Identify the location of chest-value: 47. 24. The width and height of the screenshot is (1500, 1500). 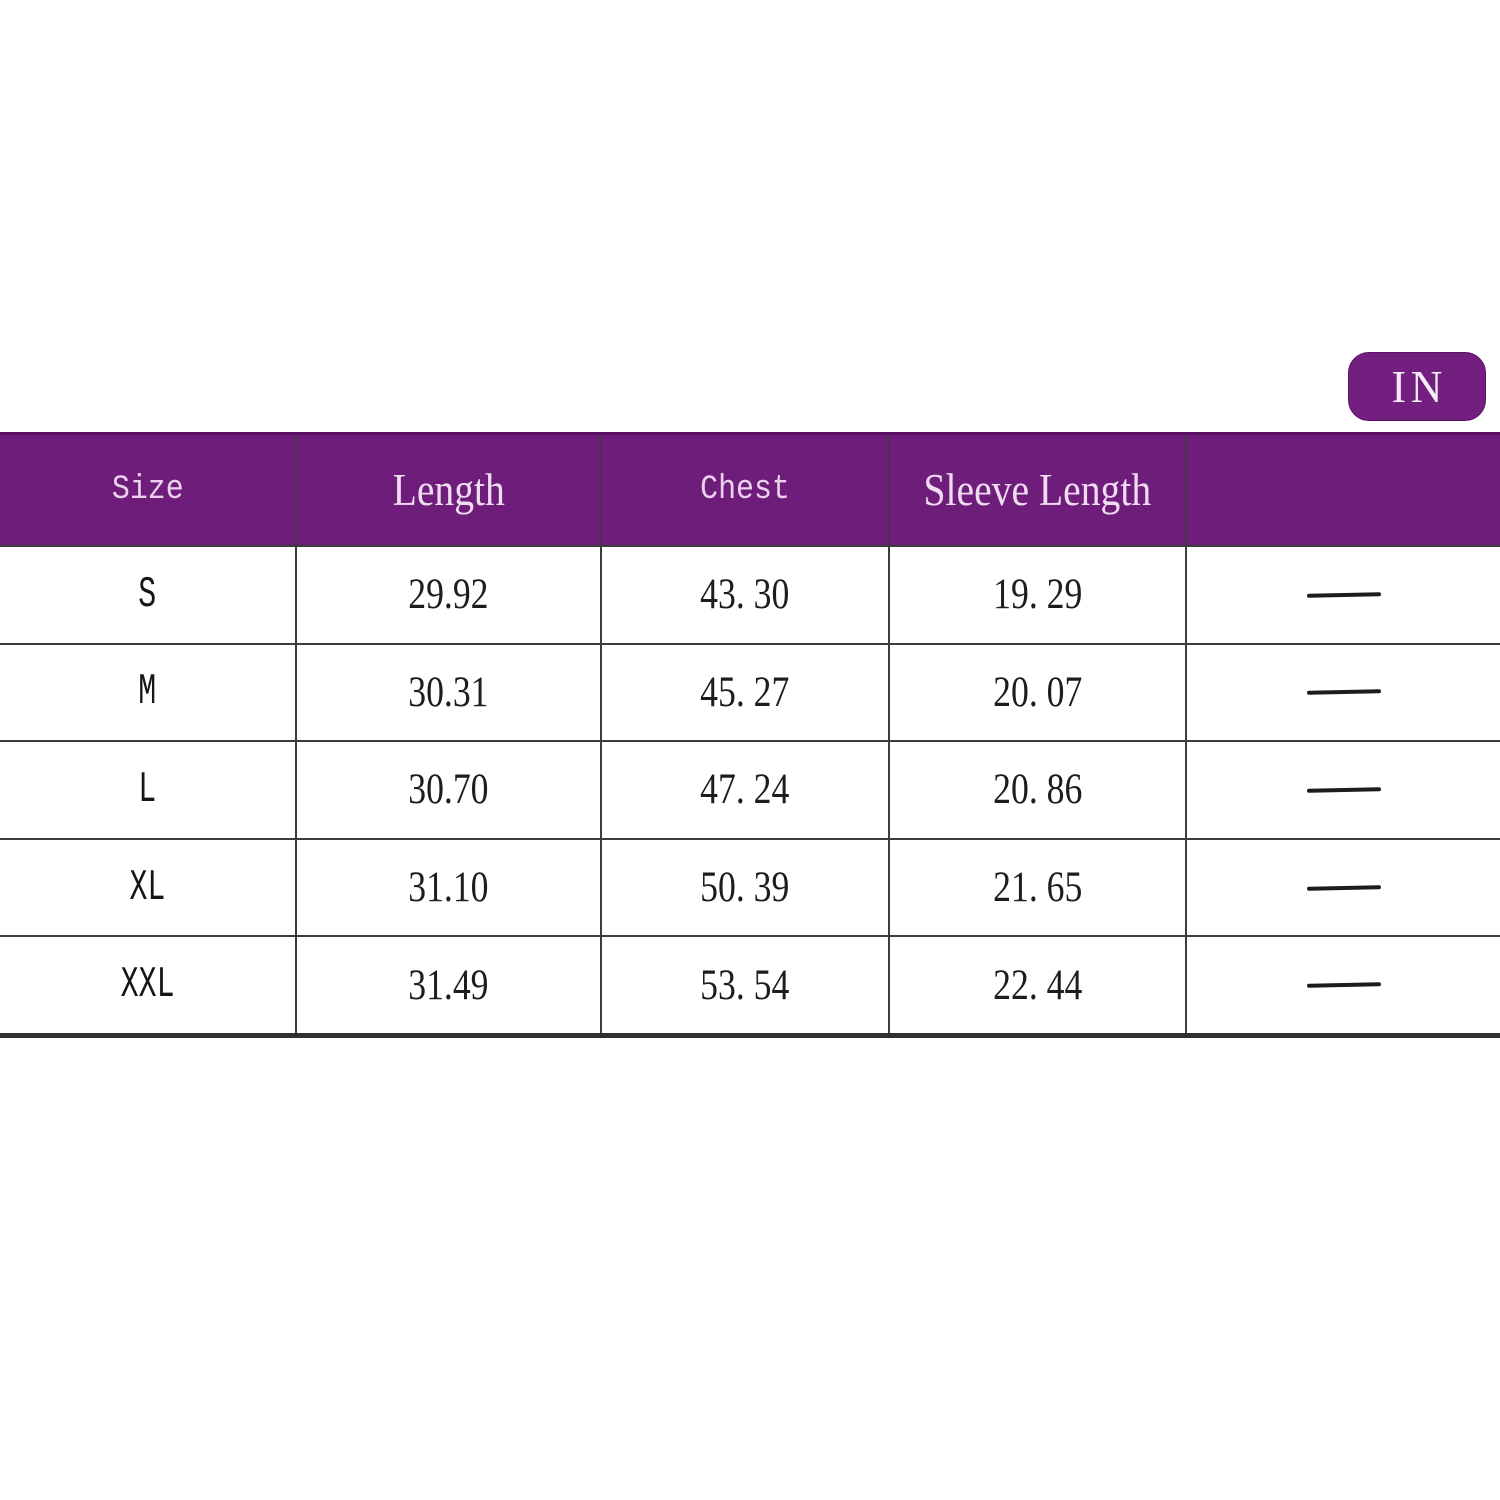
(745, 790).